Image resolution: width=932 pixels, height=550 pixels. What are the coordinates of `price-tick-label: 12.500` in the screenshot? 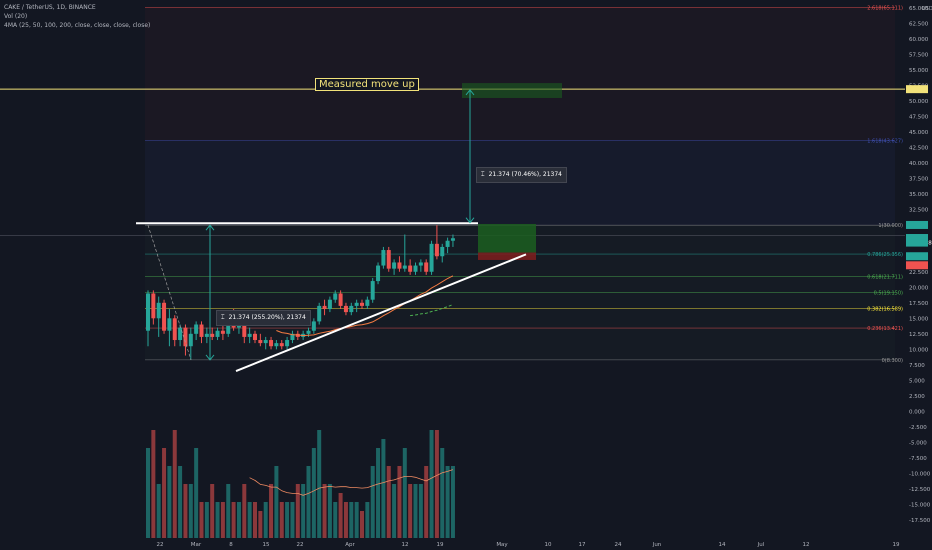 It's located at (919, 335).